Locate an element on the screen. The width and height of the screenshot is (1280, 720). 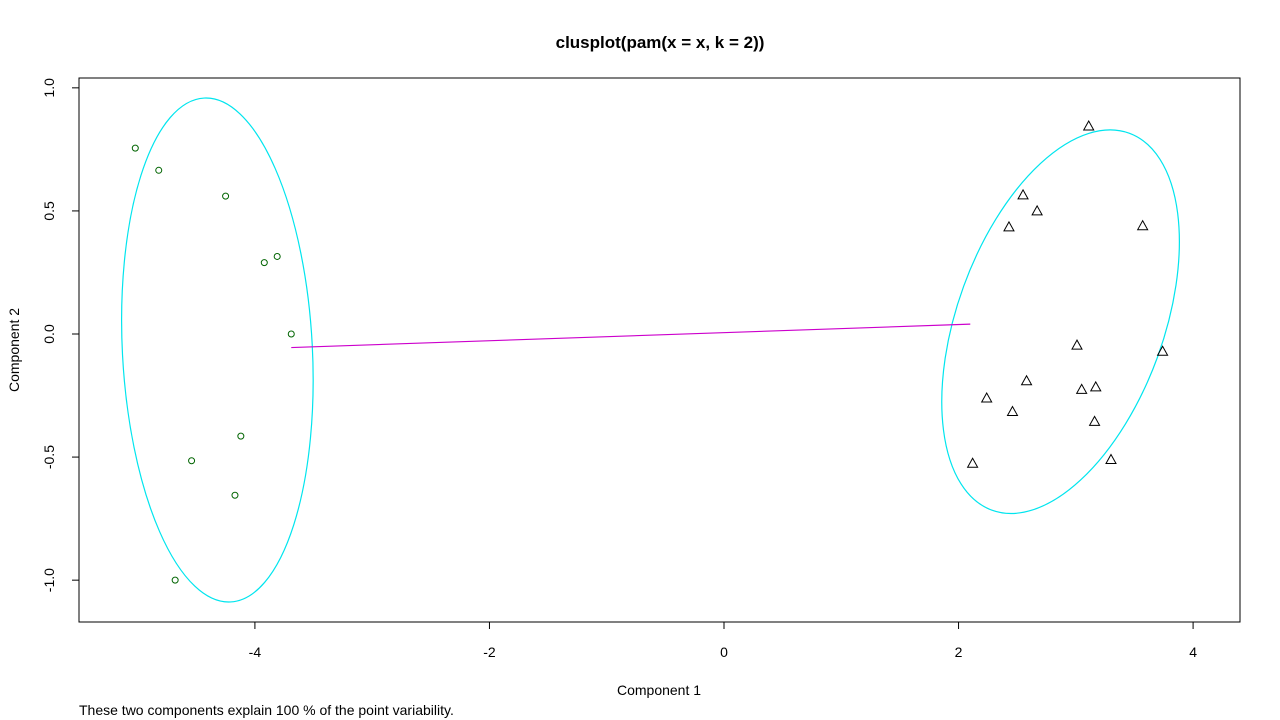
y-axis: -1.0 -0.5 0.0 0.5 1.0 is located at coordinates (60, 335).